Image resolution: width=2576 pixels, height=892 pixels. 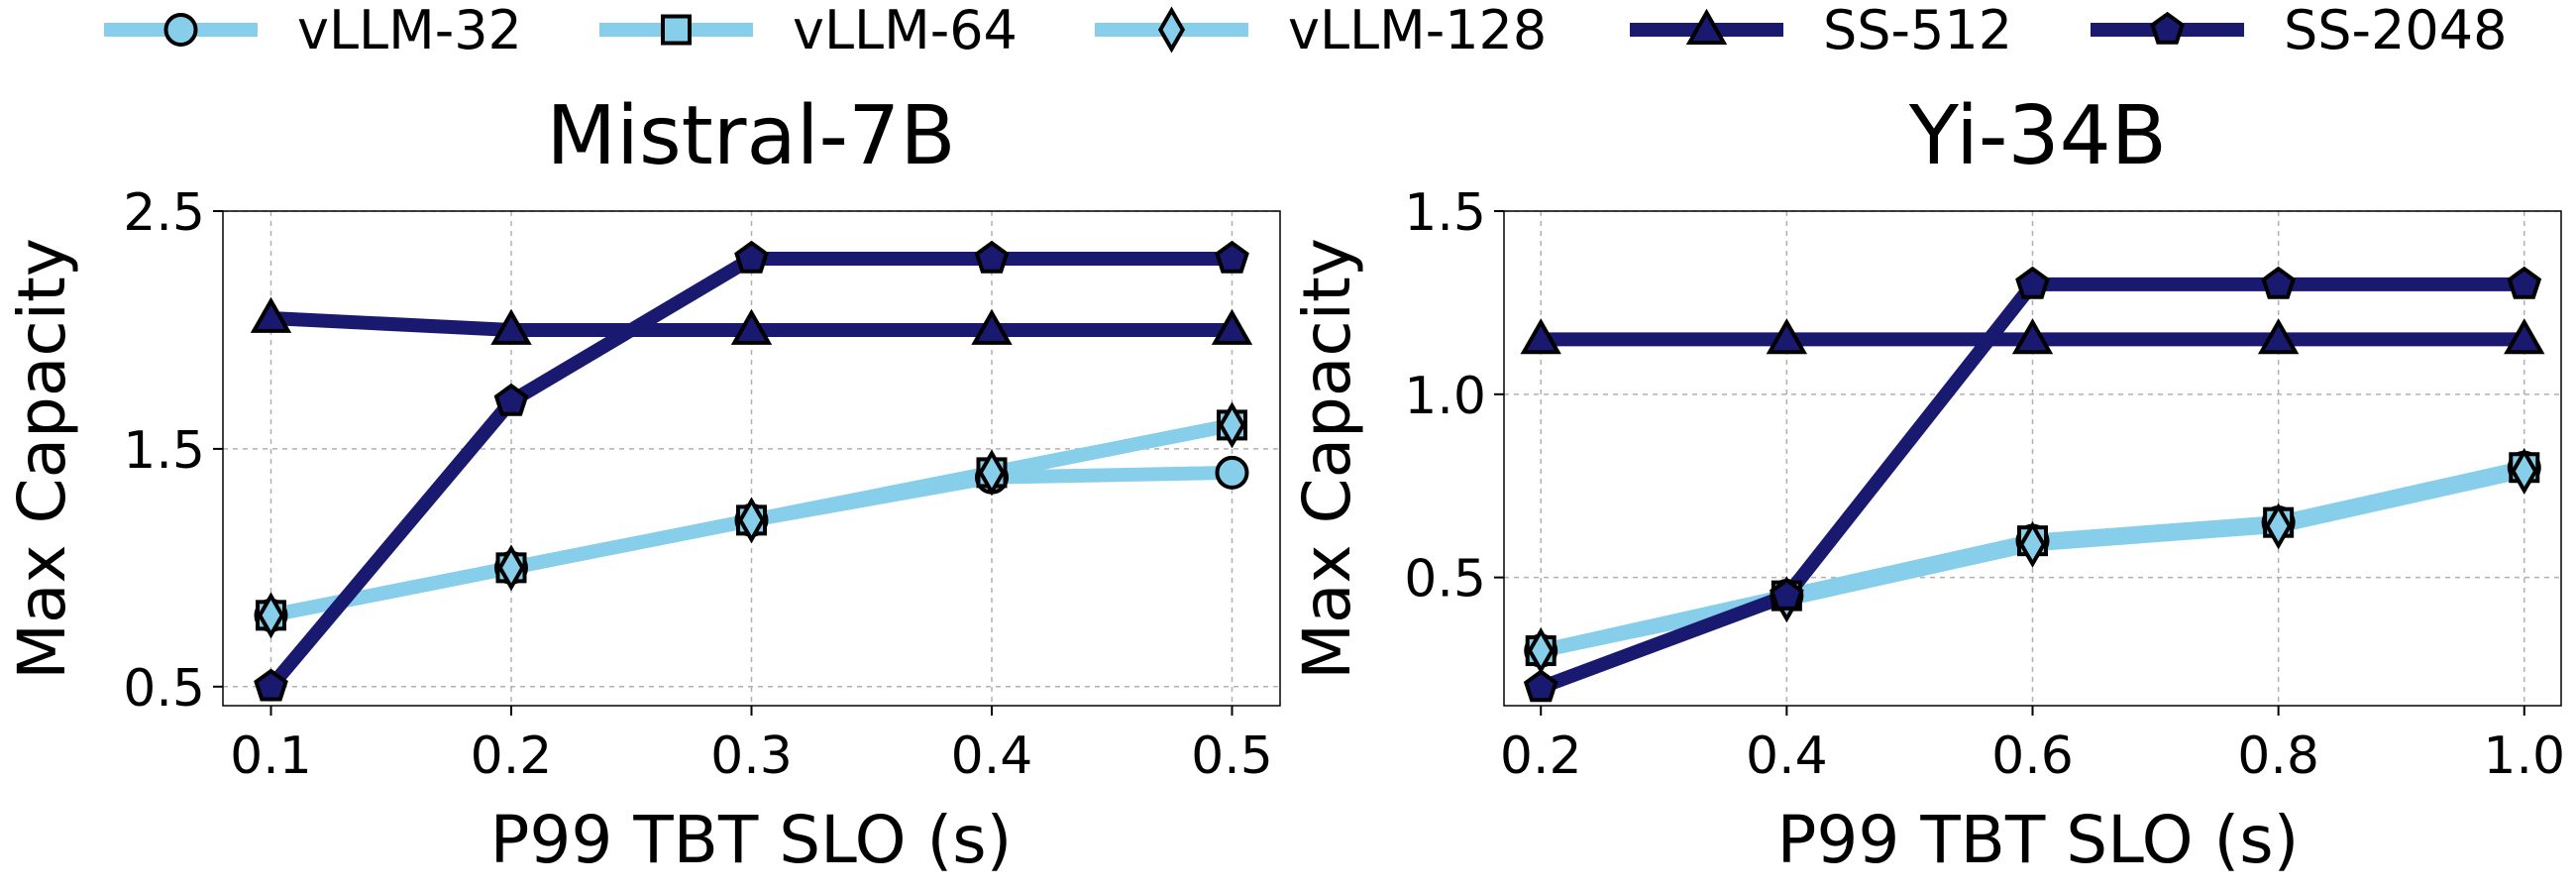 I want to click on legend-item-vllm-128: vLLM-128, so click(x=1321, y=30).